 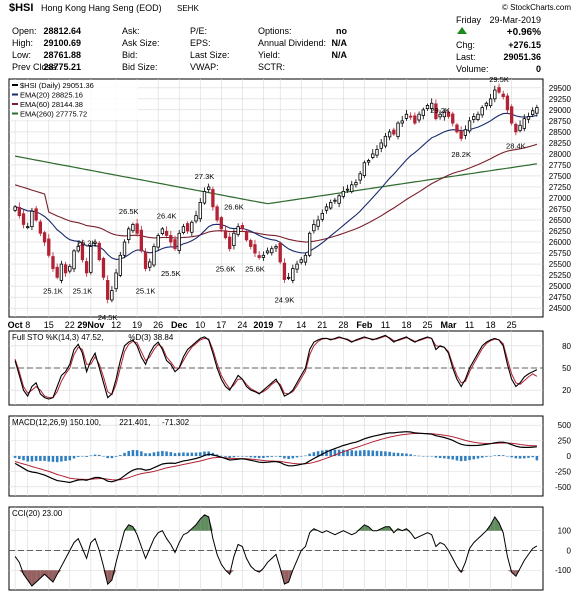 I want to click on x-tick-label: Mar, so click(x=449, y=325).